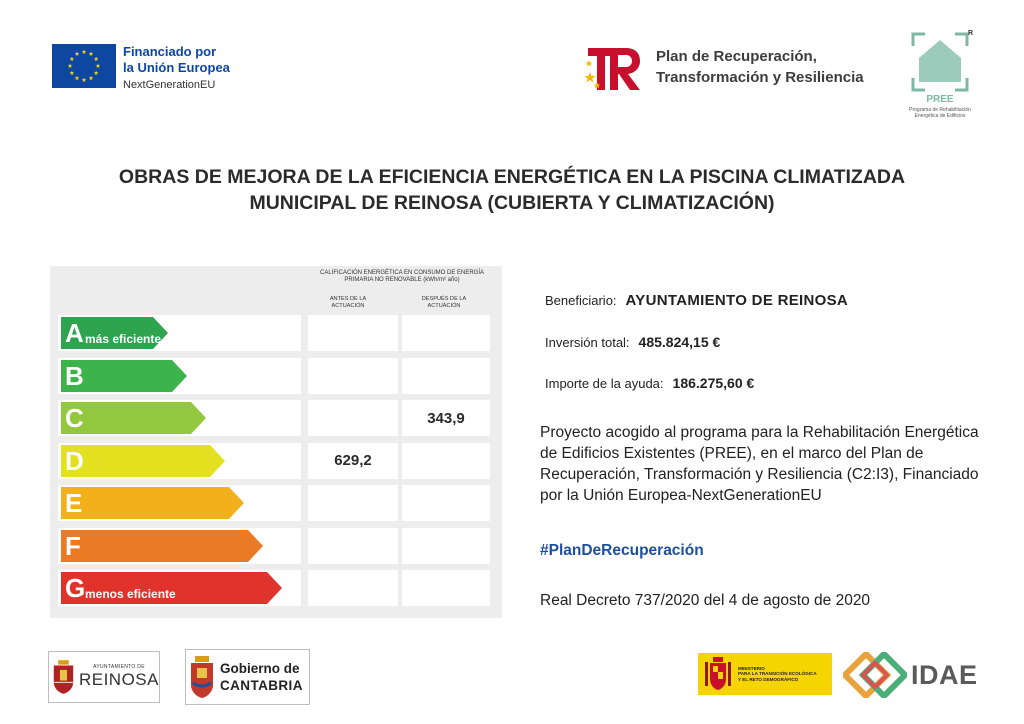 Image resolution: width=1024 pixels, height=724 pixels. Describe the element at coordinates (760, 77) in the screenshot. I see `recovery-plan-line2: Transformación y Resiliencia` at that location.